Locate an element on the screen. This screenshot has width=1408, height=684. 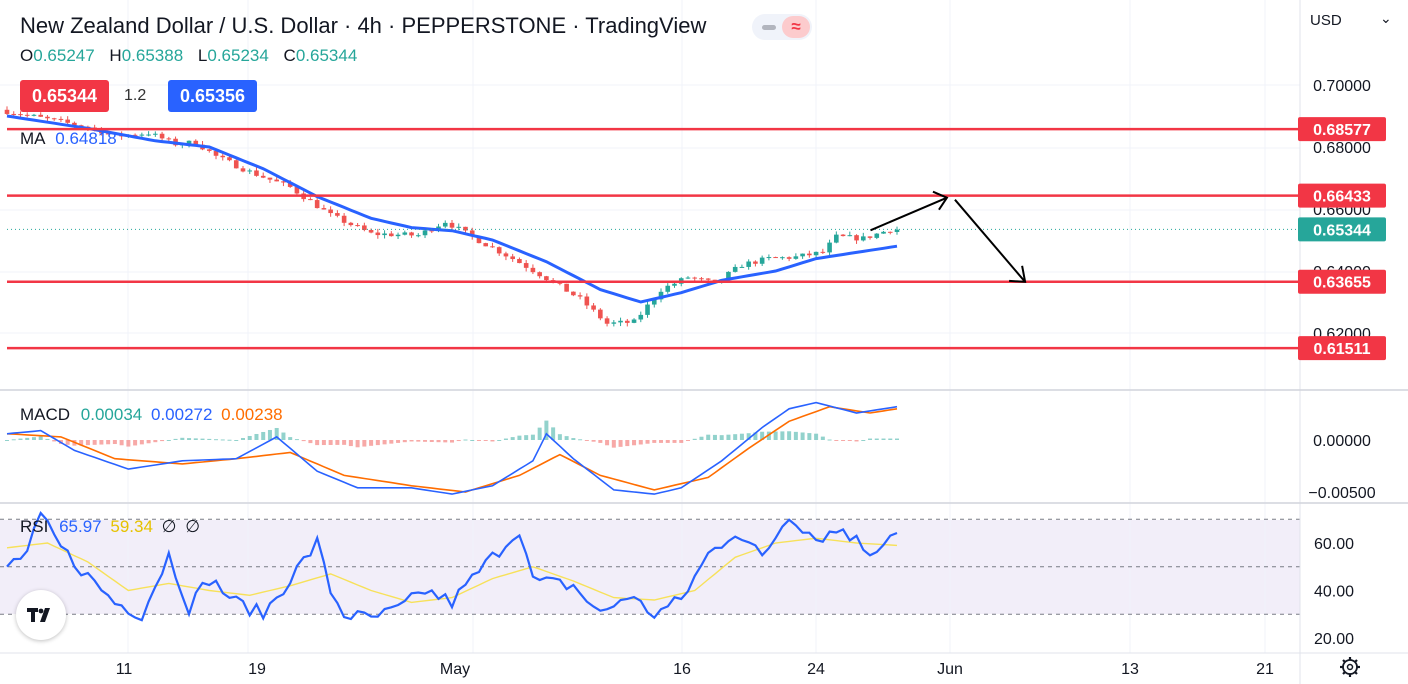
level-price-tag: 0.61511 is located at coordinates (1342, 348).